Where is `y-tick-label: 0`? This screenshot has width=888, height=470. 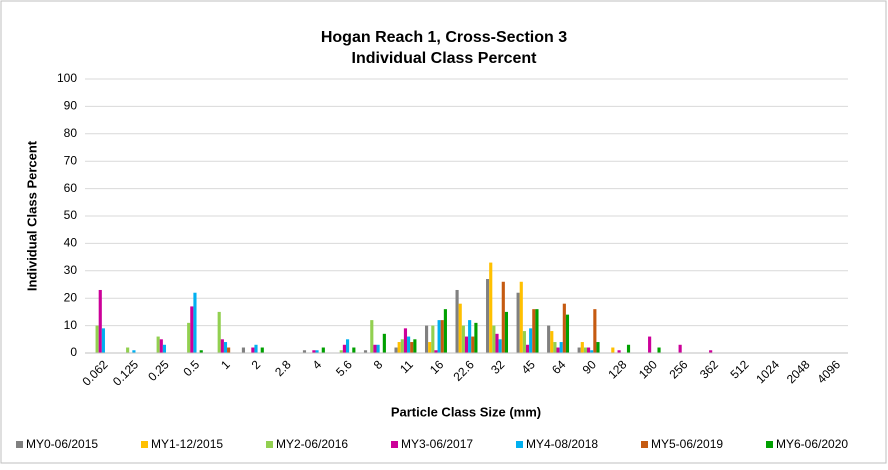 y-tick-label: 0 is located at coordinates (73, 352).